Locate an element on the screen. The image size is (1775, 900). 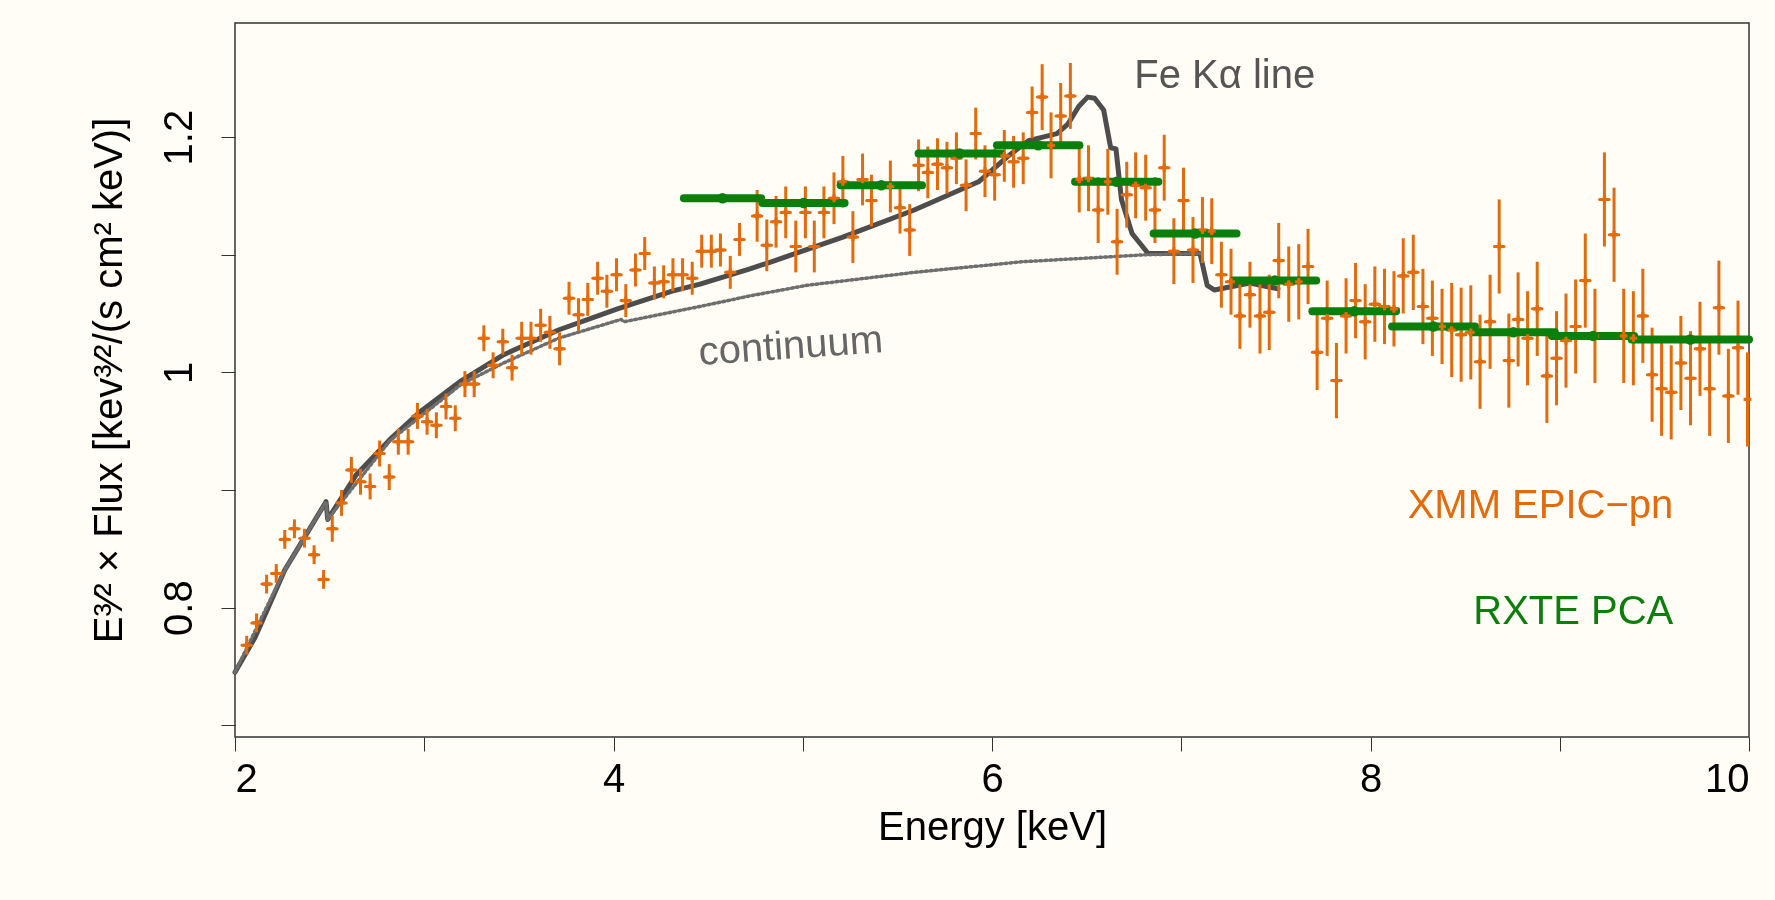
x-axis-title: Energy [keV] is located at coordinates (992, 825).